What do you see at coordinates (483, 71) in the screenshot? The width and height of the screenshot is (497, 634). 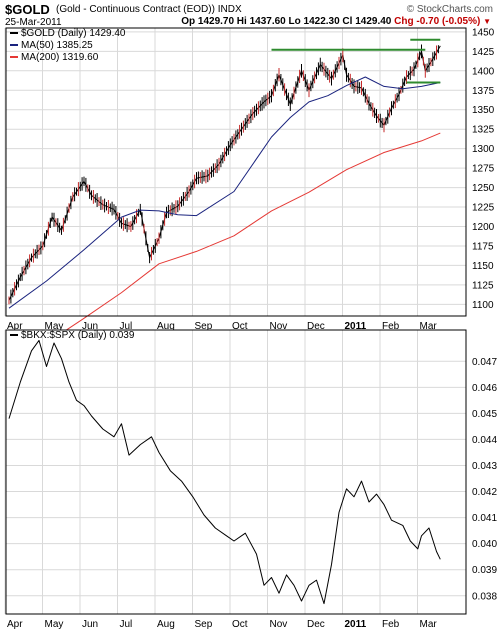 I see `gold-y-tick-label: 1400` at bounding box center [483, 71].